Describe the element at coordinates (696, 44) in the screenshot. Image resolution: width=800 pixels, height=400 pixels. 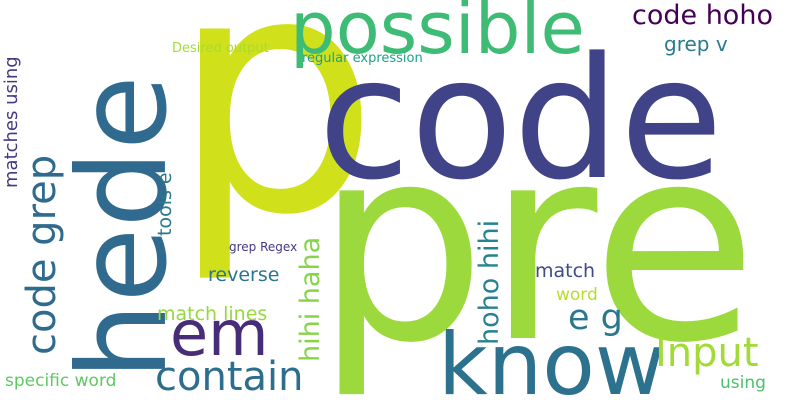
I see `word-grep-v: grep v` at that location.